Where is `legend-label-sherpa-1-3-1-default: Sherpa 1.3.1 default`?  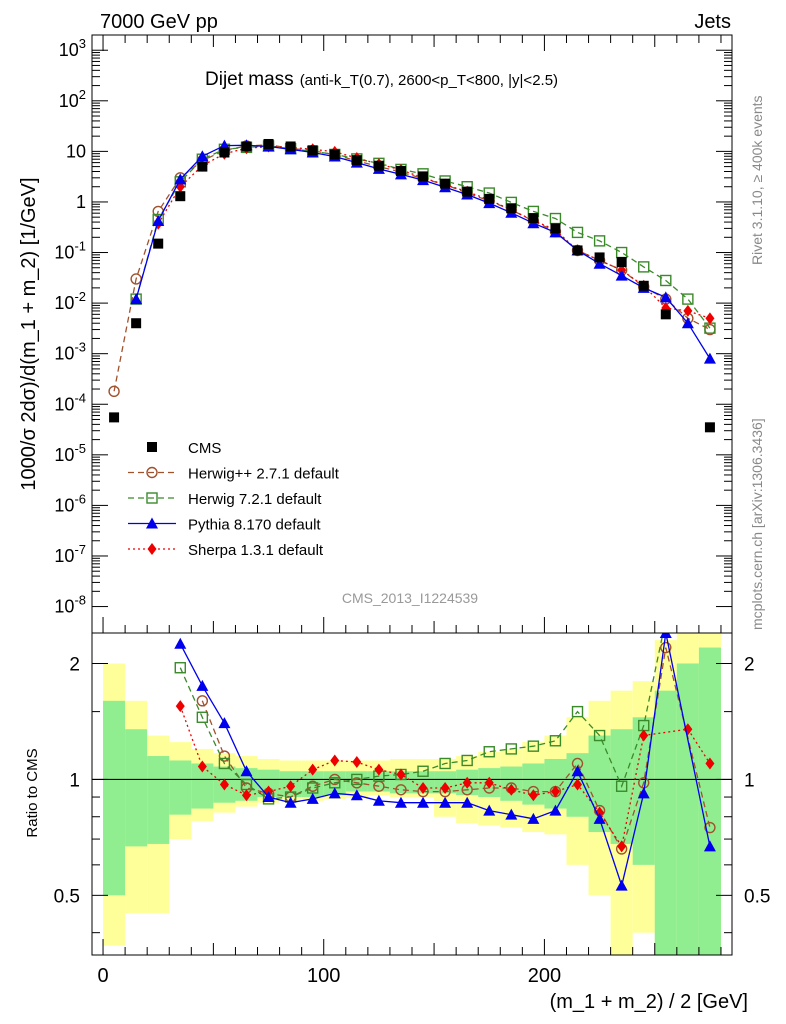 legend-label-sherpa-1-3-1-default: Sherpa 1.3.1 default is located at coordinates (256, 550).